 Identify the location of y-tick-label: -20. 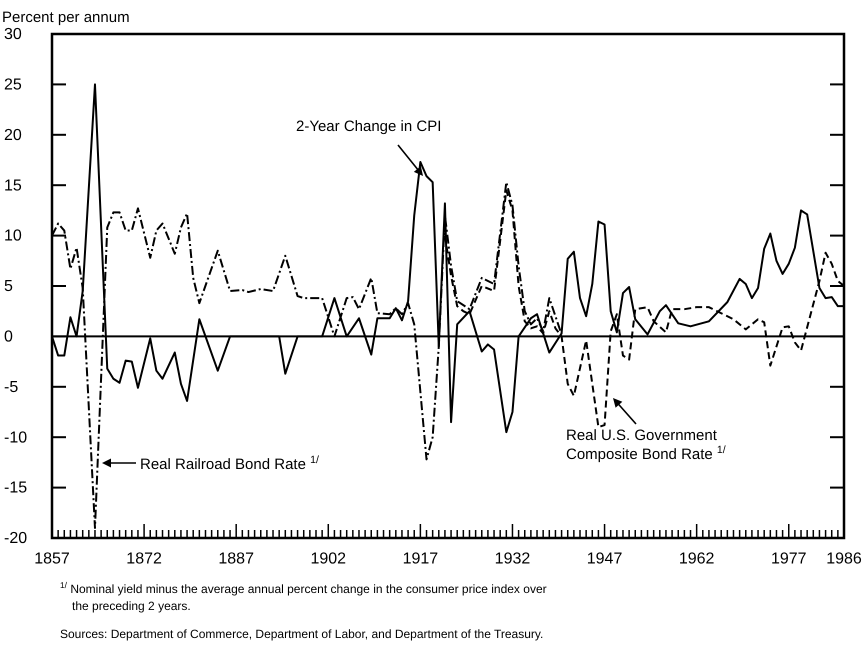
(16, 539).